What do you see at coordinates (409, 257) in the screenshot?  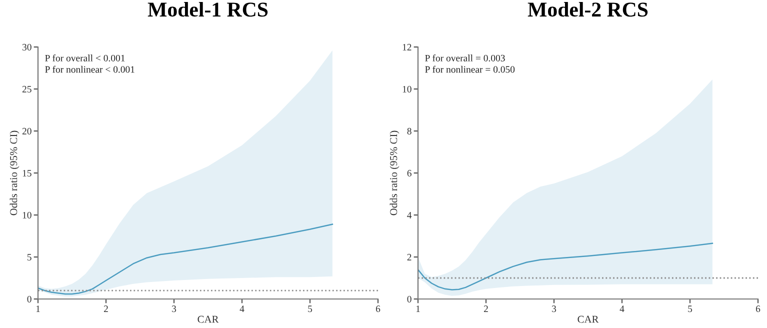 I see `y-tick-label: 2` at bounding box center [409, 257].